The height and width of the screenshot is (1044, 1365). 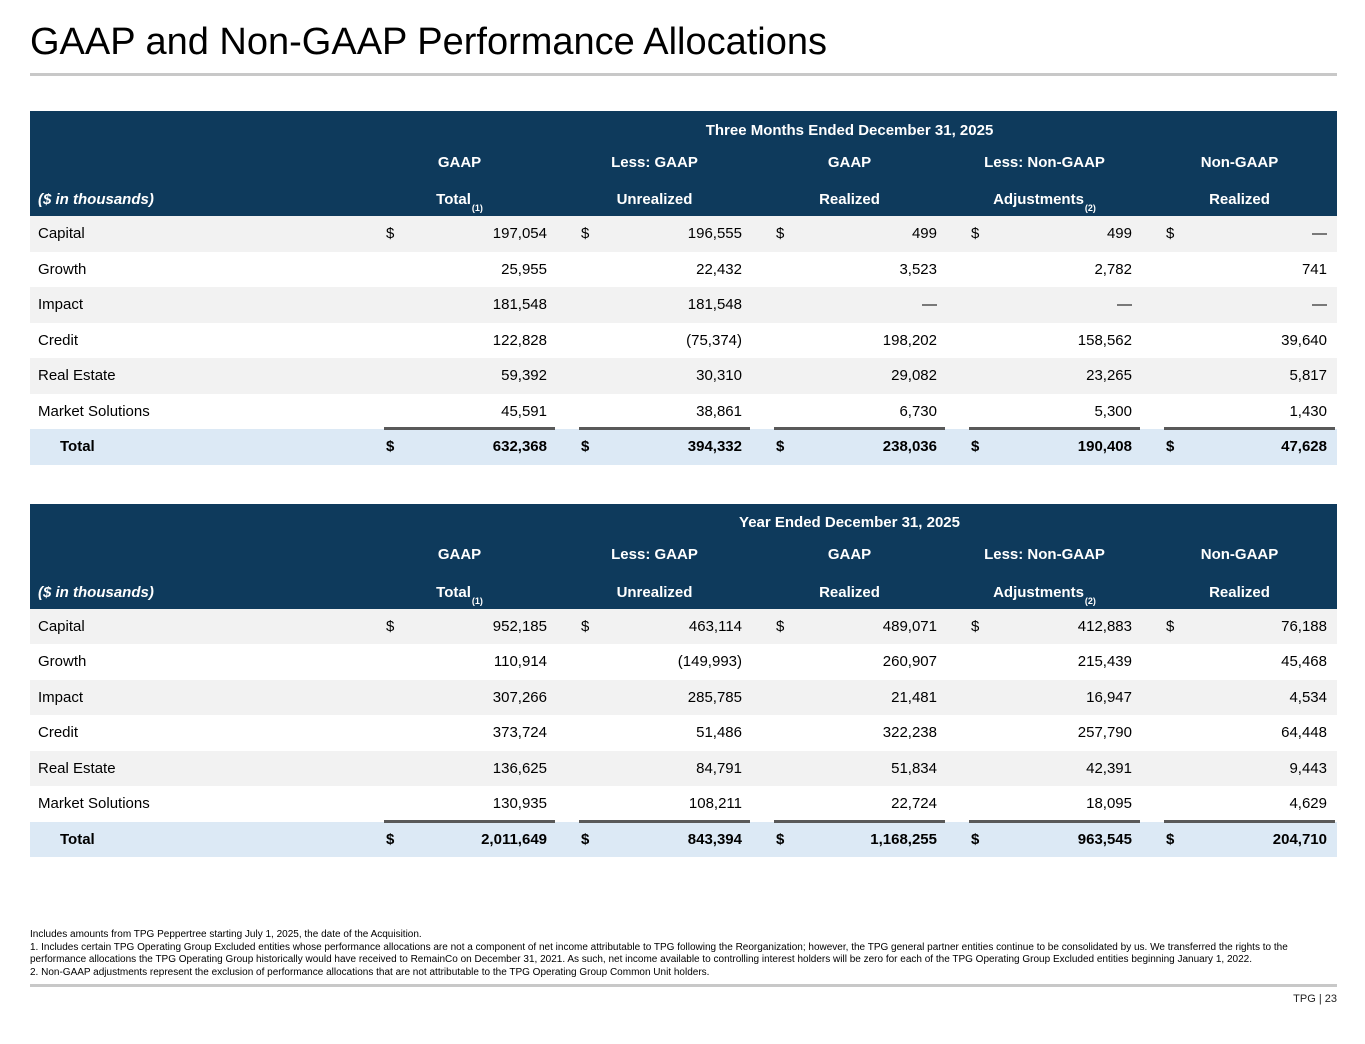 What do you see at coordinates (1109, 376) in the screenshot?
I see `cell-value: 23,265` at bounding box center [1109, 376].